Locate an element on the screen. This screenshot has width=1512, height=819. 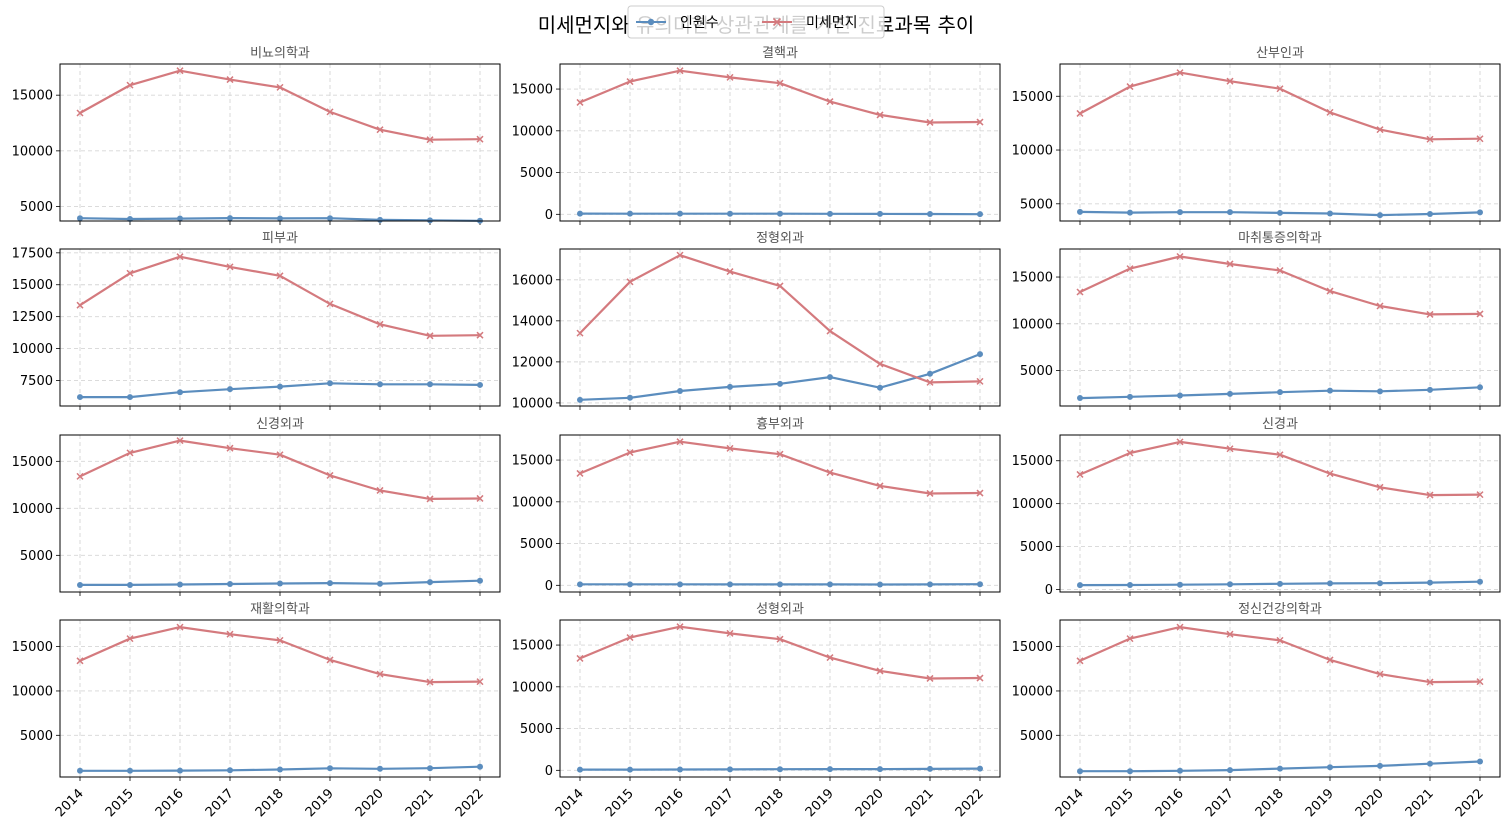
subplot-panel: 정형외과 10000 12000 14000 16000 is located at coordinates (756, 321).